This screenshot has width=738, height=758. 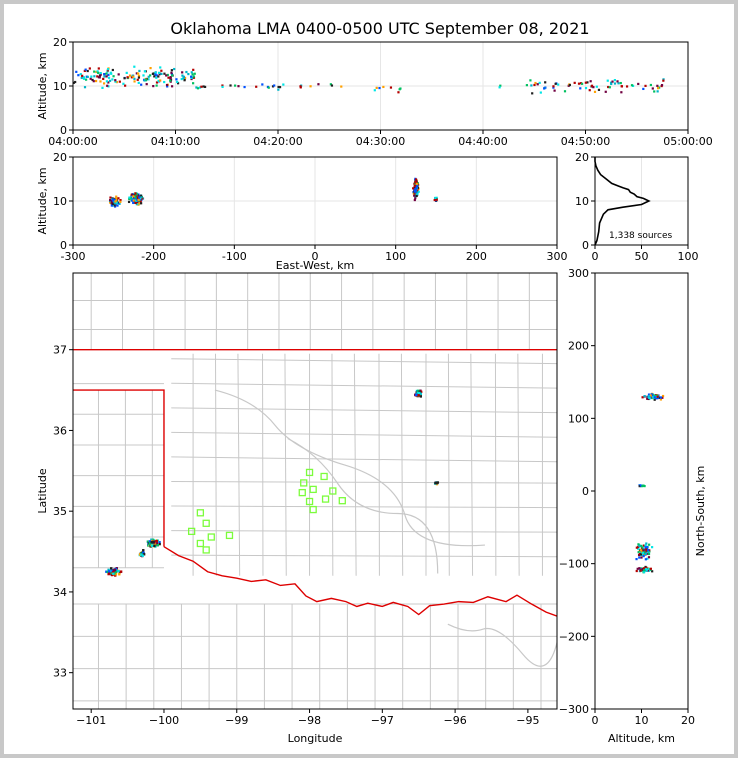 I want to click on altitude_histogram-panel: 0 50 100 0 10 20 1,338 sources, so click(x=637, y=207).